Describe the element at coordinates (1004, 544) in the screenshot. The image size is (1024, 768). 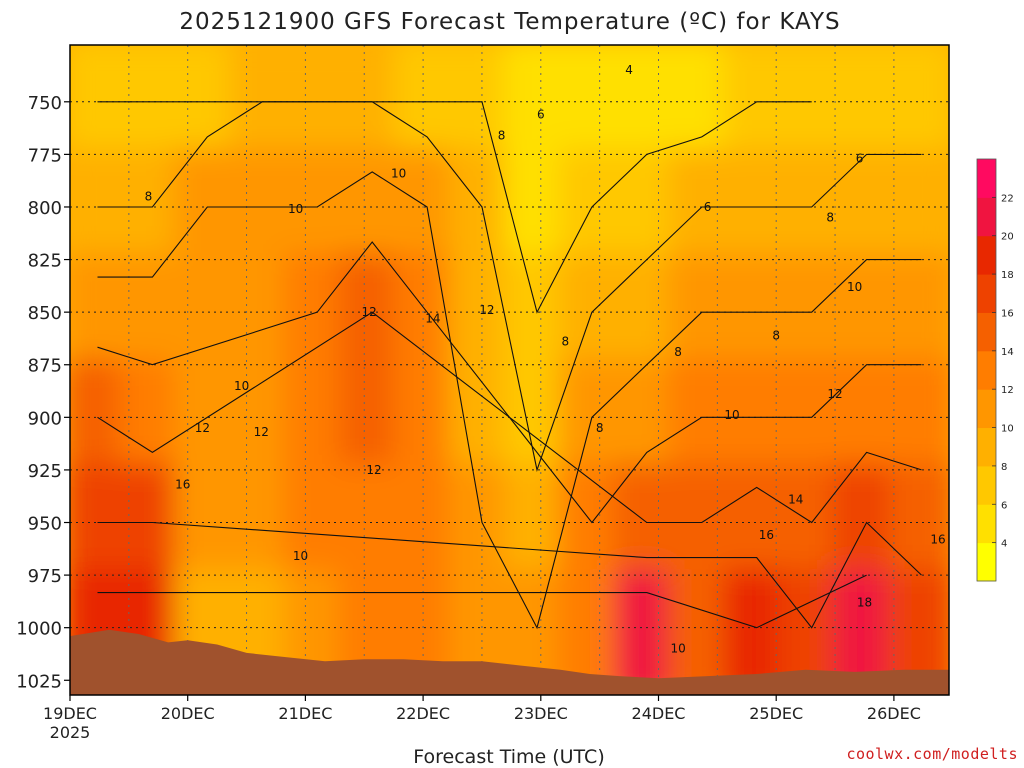
I see `colorbar-tick-label: 4` at that location.